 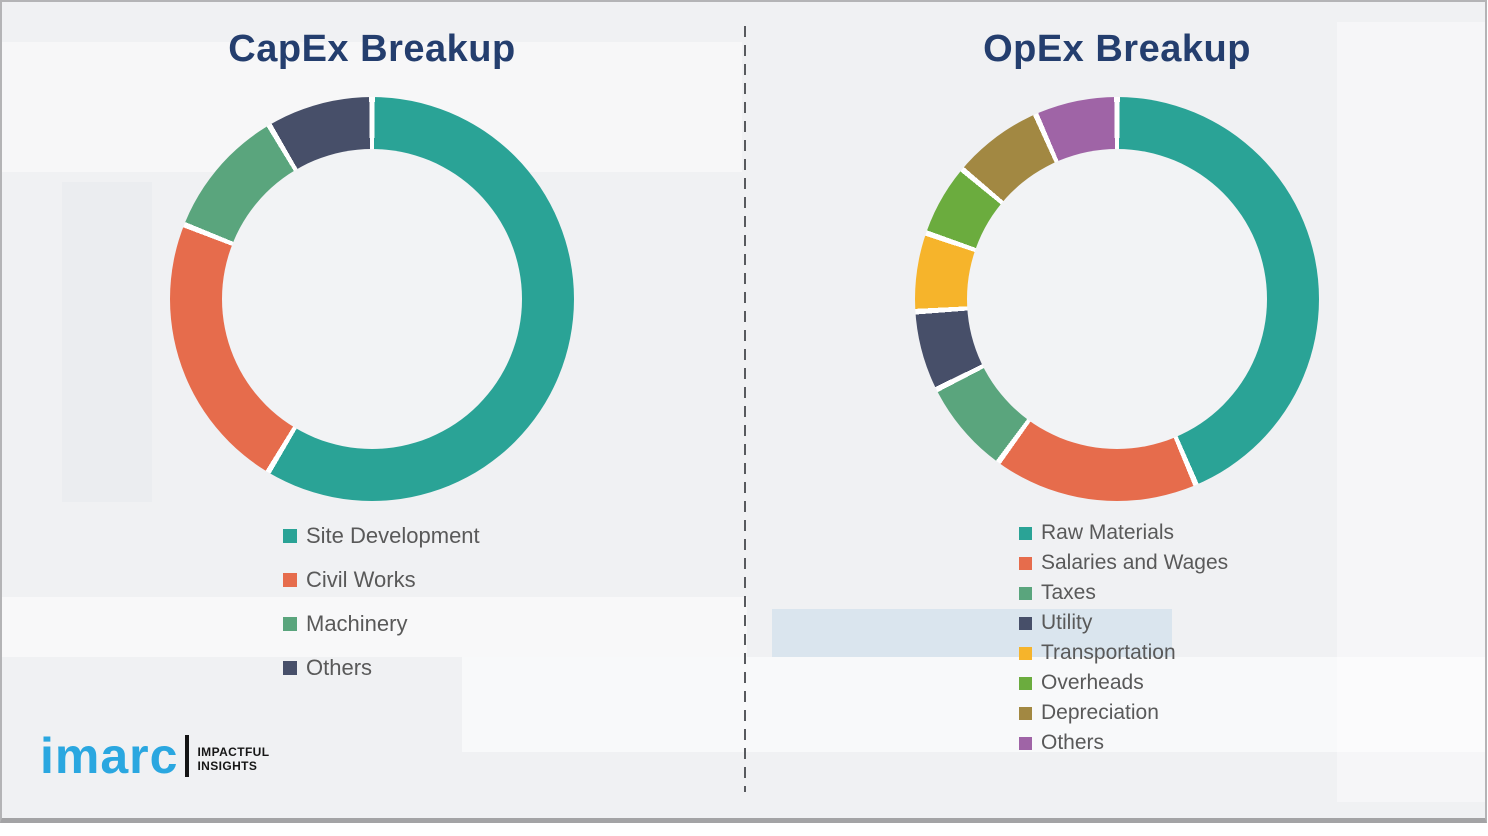 What do you see at coordinates (1117, 49) in the screenshot?
I see `opex-chart-title: OpEx Breakup` at bounding box center [1117, 49].